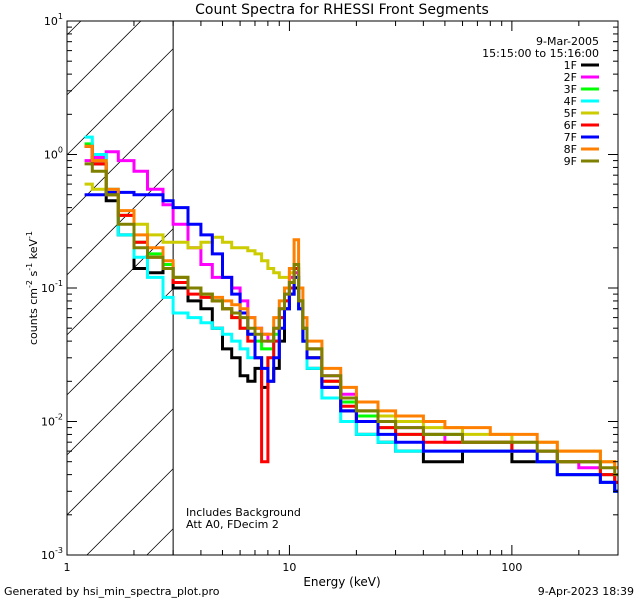  Describe the element at coordinates (29, 284) in the screenshot. I see `y-label-exp1: -2` at that location.